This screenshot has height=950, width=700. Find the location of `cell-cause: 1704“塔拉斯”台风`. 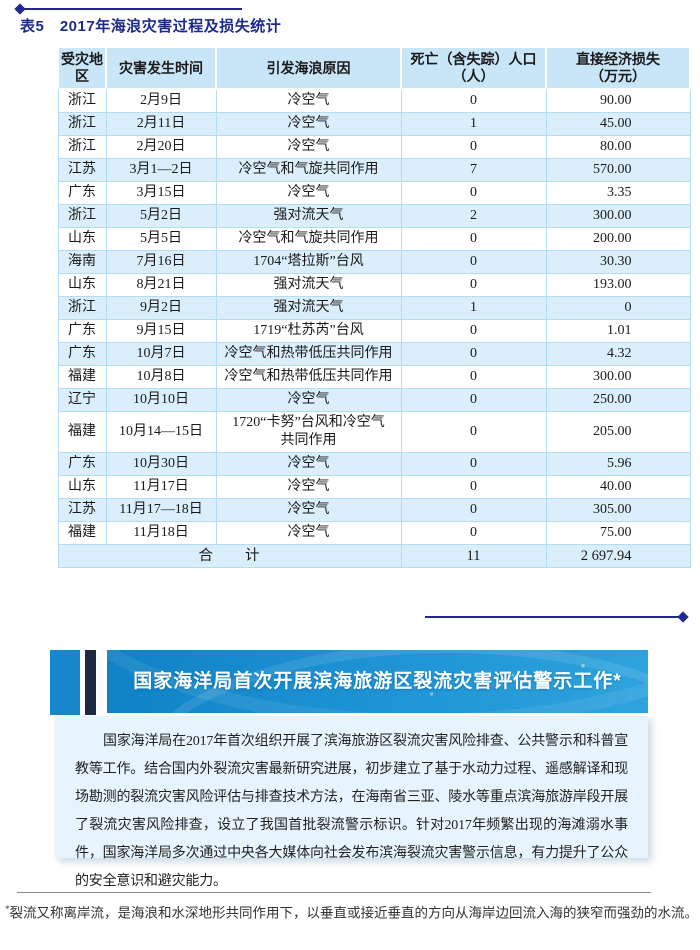

cell-cause: 1704“塔拉斯”台风 is located at coordinates (308, 262).